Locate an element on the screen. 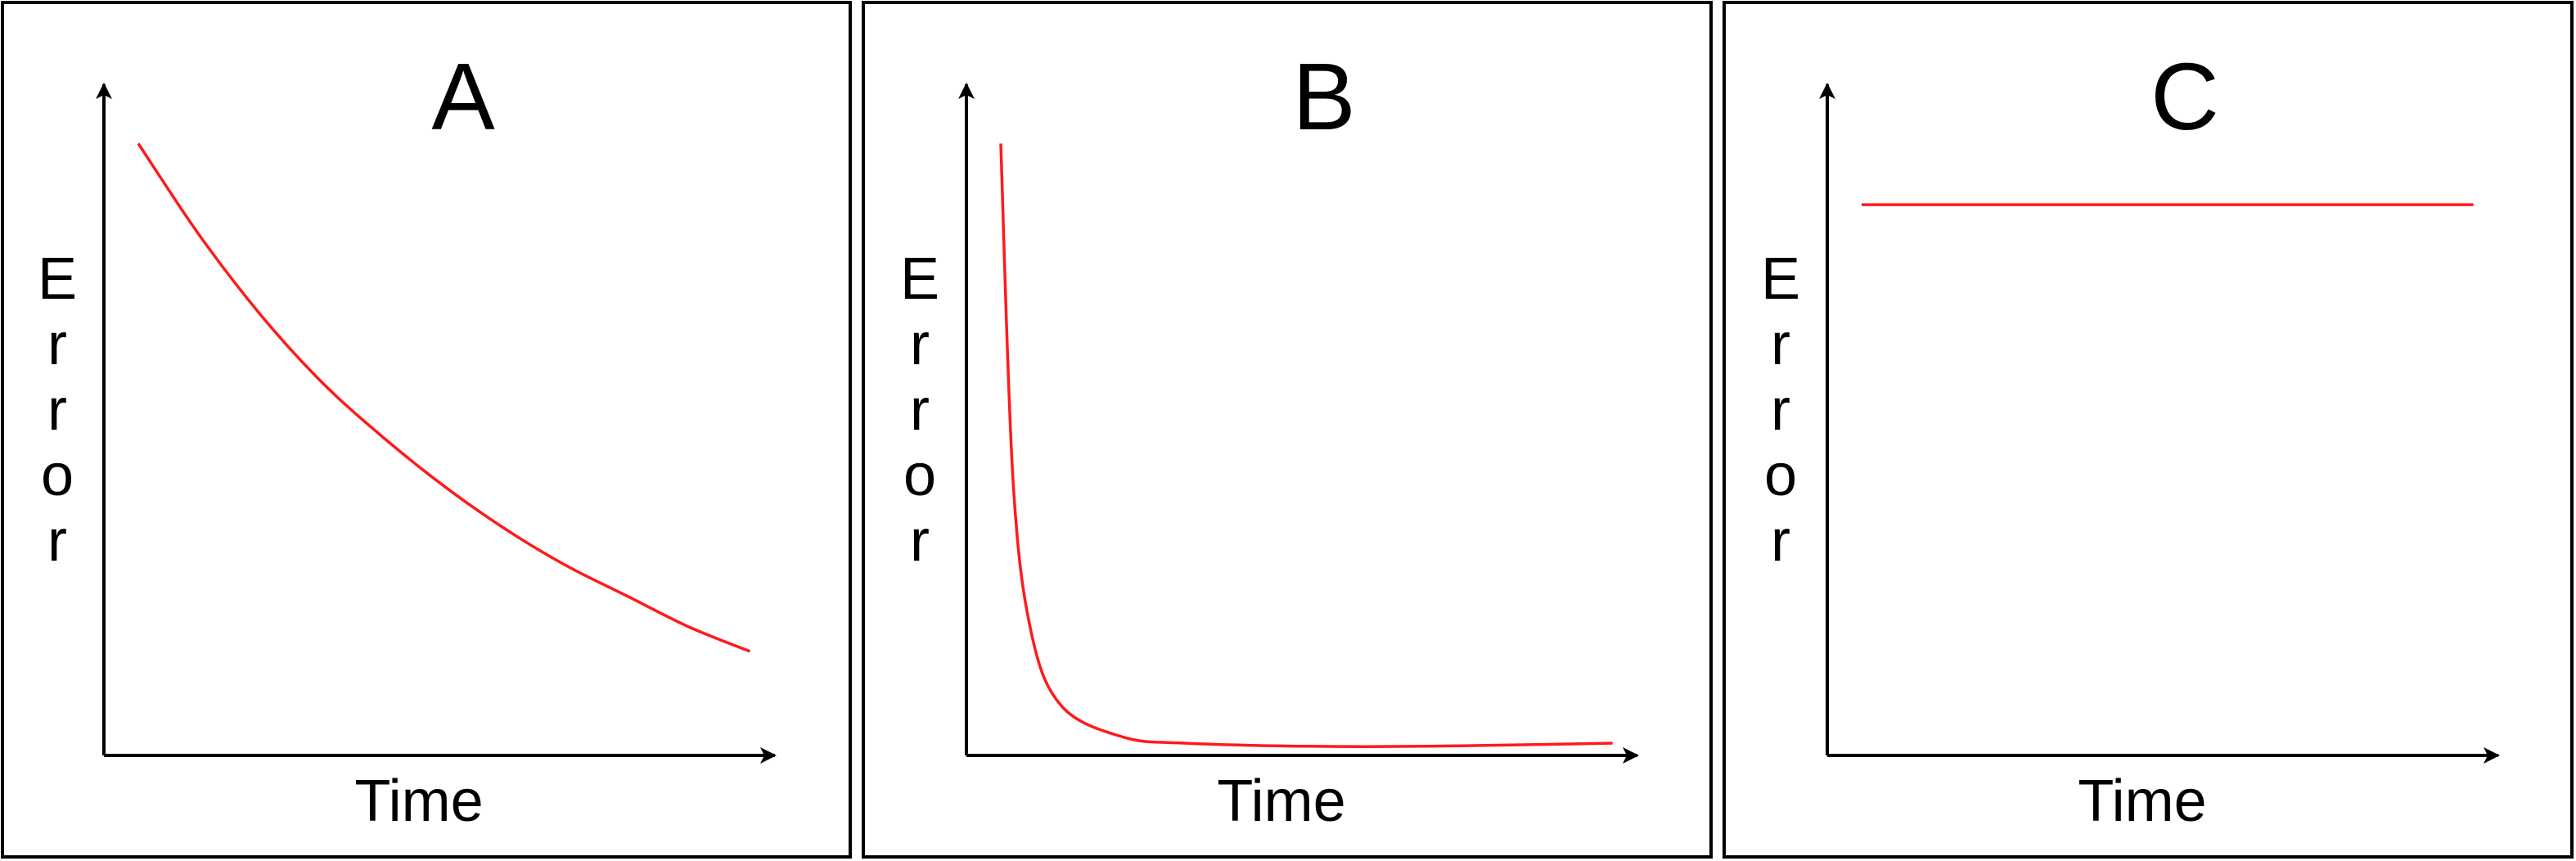 The width and height of the screenshot is (2576, 861). series-line is located at coordinates (444, 397).